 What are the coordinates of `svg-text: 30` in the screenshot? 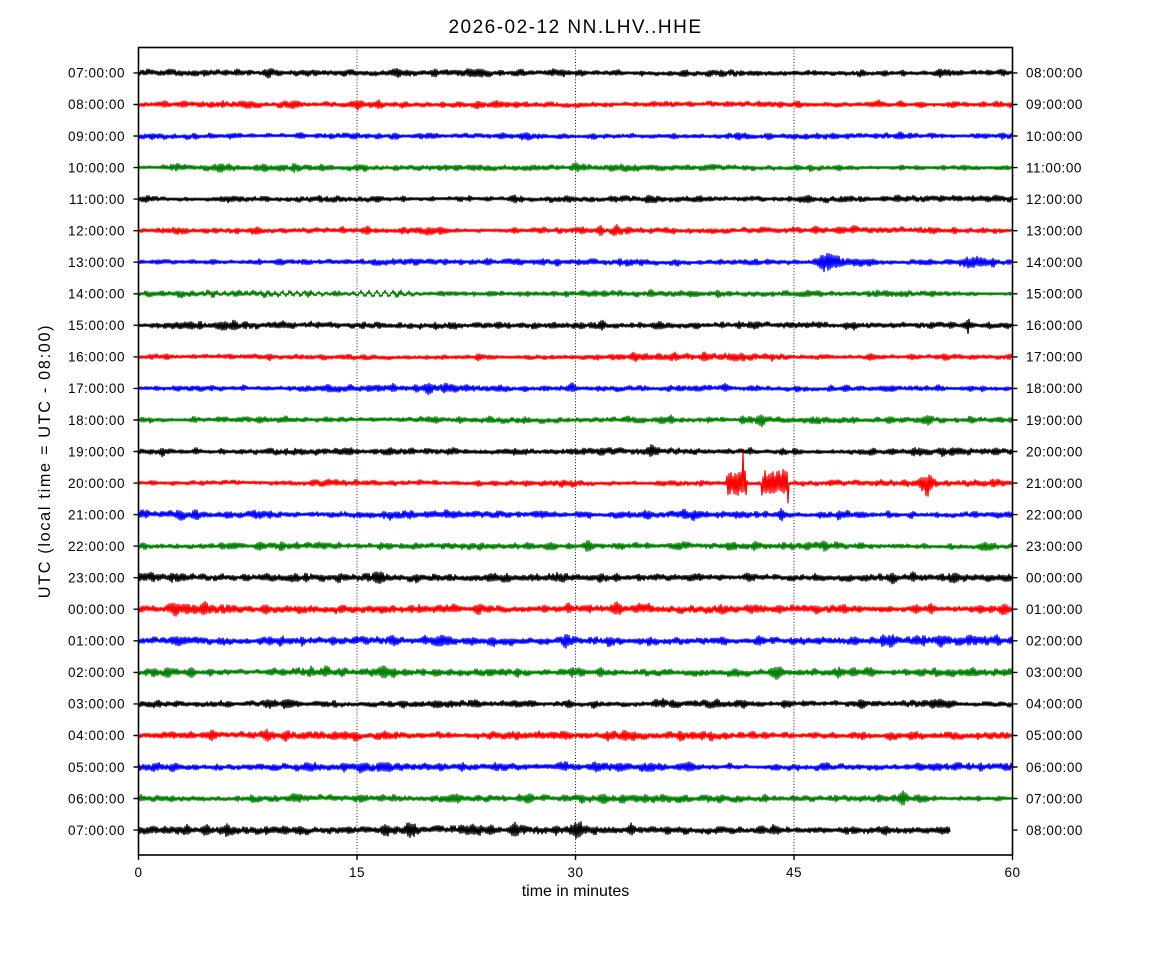 It's located at (575, 872).